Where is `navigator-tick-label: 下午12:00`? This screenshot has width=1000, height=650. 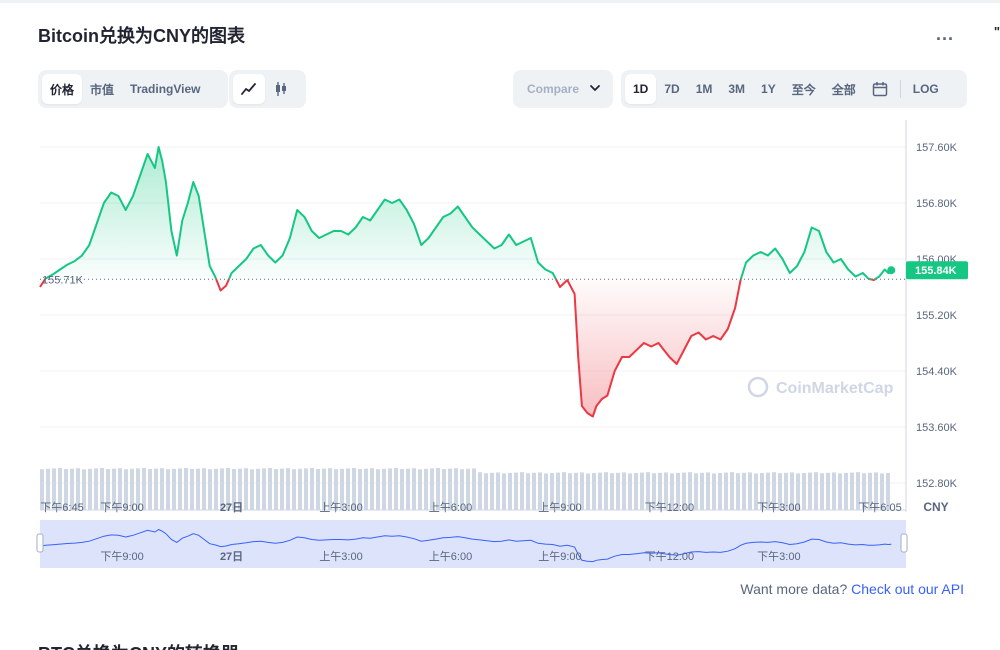 navigator-tick-label: 下午12:00 is located at coordinates (670, 556).